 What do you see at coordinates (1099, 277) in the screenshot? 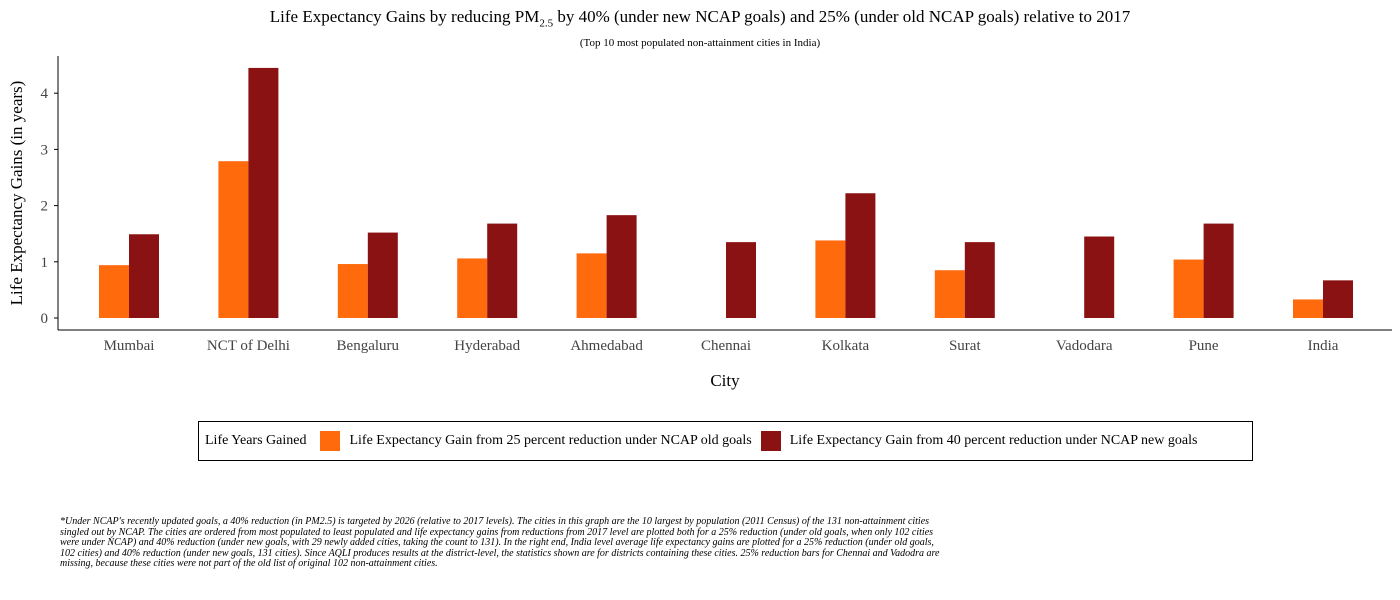
I see `bar-vadodara-40-percent` at bounding box center [1099, 277].